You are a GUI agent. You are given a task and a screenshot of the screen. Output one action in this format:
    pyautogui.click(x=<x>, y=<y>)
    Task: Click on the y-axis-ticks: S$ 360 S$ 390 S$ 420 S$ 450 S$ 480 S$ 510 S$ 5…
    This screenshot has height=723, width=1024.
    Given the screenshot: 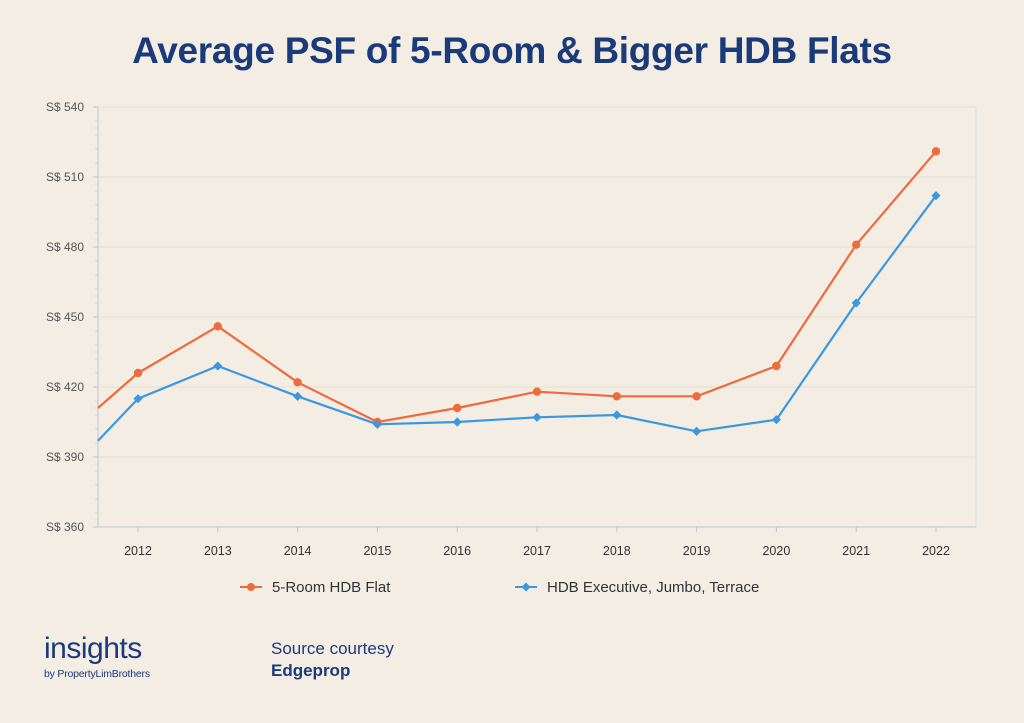 What is the action you would take?
    pyautogui.click(x=72, y=317)
    